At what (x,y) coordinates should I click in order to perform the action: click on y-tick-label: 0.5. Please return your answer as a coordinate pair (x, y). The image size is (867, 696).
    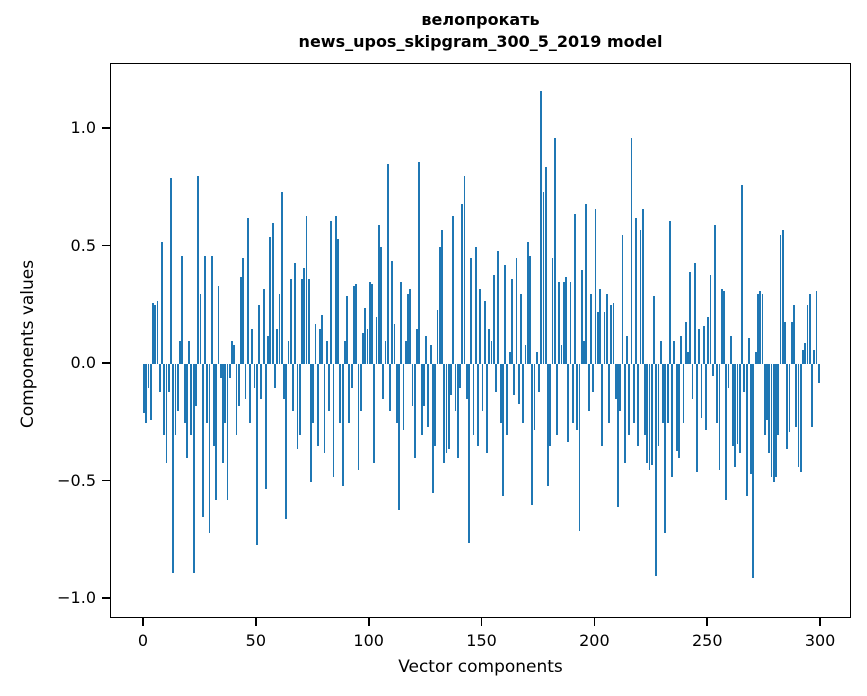
    Looking at the image, I should click on (83, 245).